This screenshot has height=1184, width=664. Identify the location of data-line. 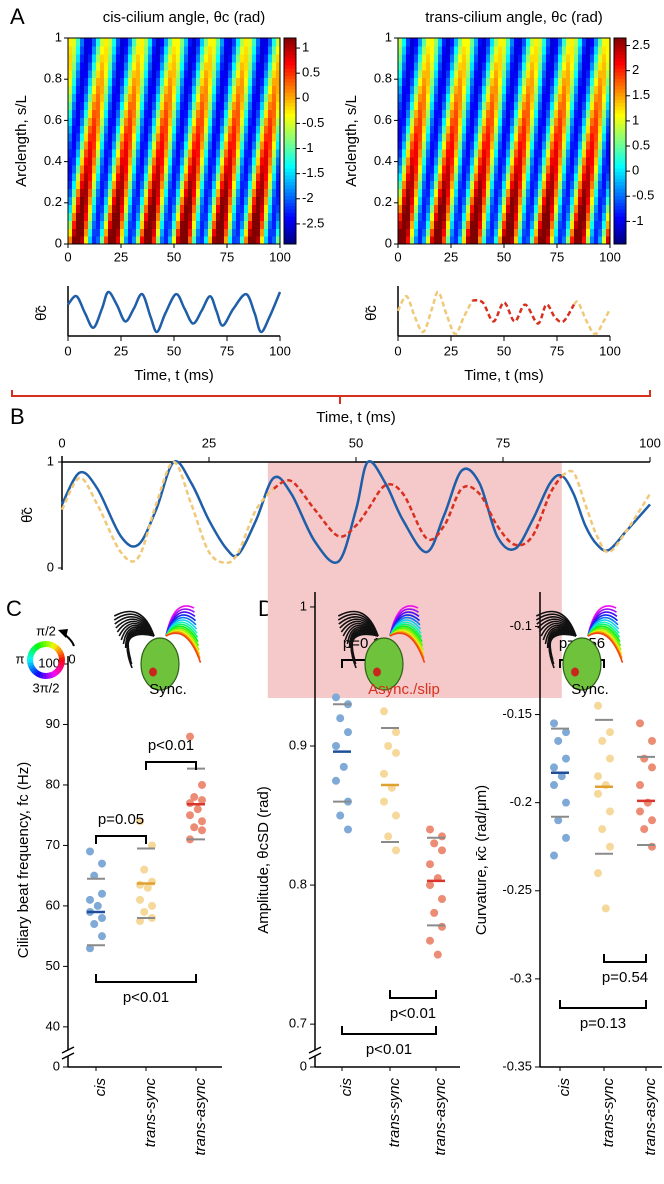
(504, 313).